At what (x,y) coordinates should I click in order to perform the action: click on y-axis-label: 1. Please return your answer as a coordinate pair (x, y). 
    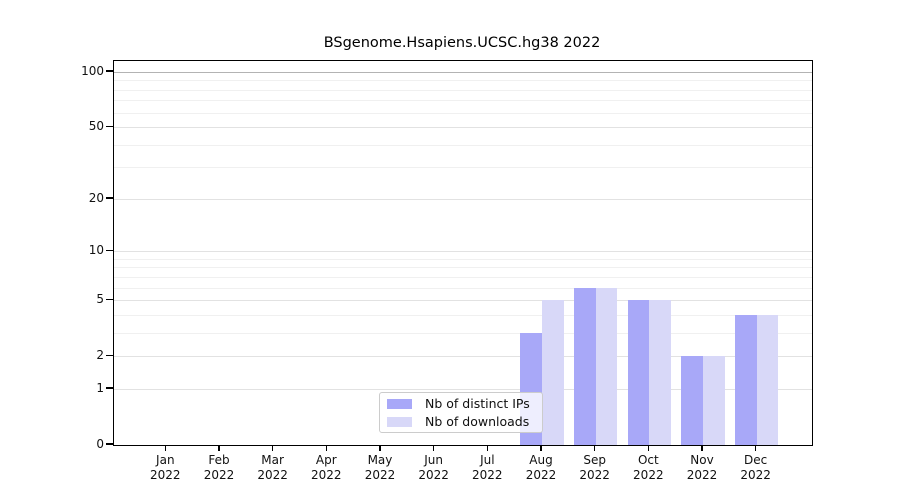
    Looking at the image, I should click on (100, 387).